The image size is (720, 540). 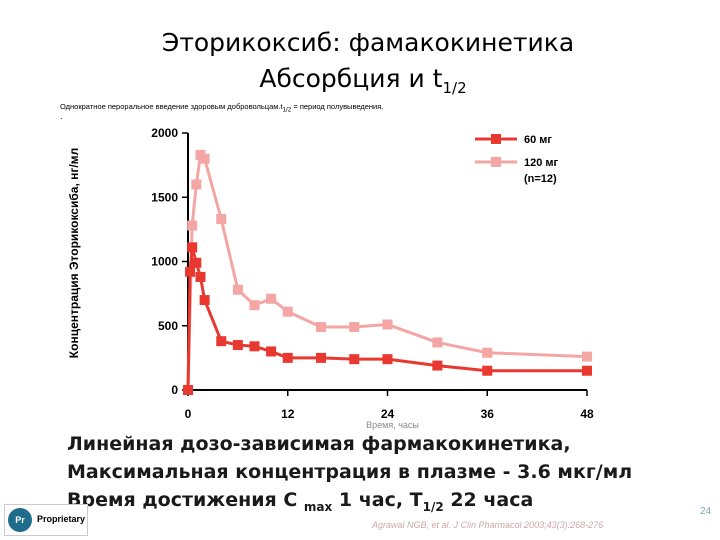 I want to click on y-tick-label: 2000, so click(x=164, y=133).